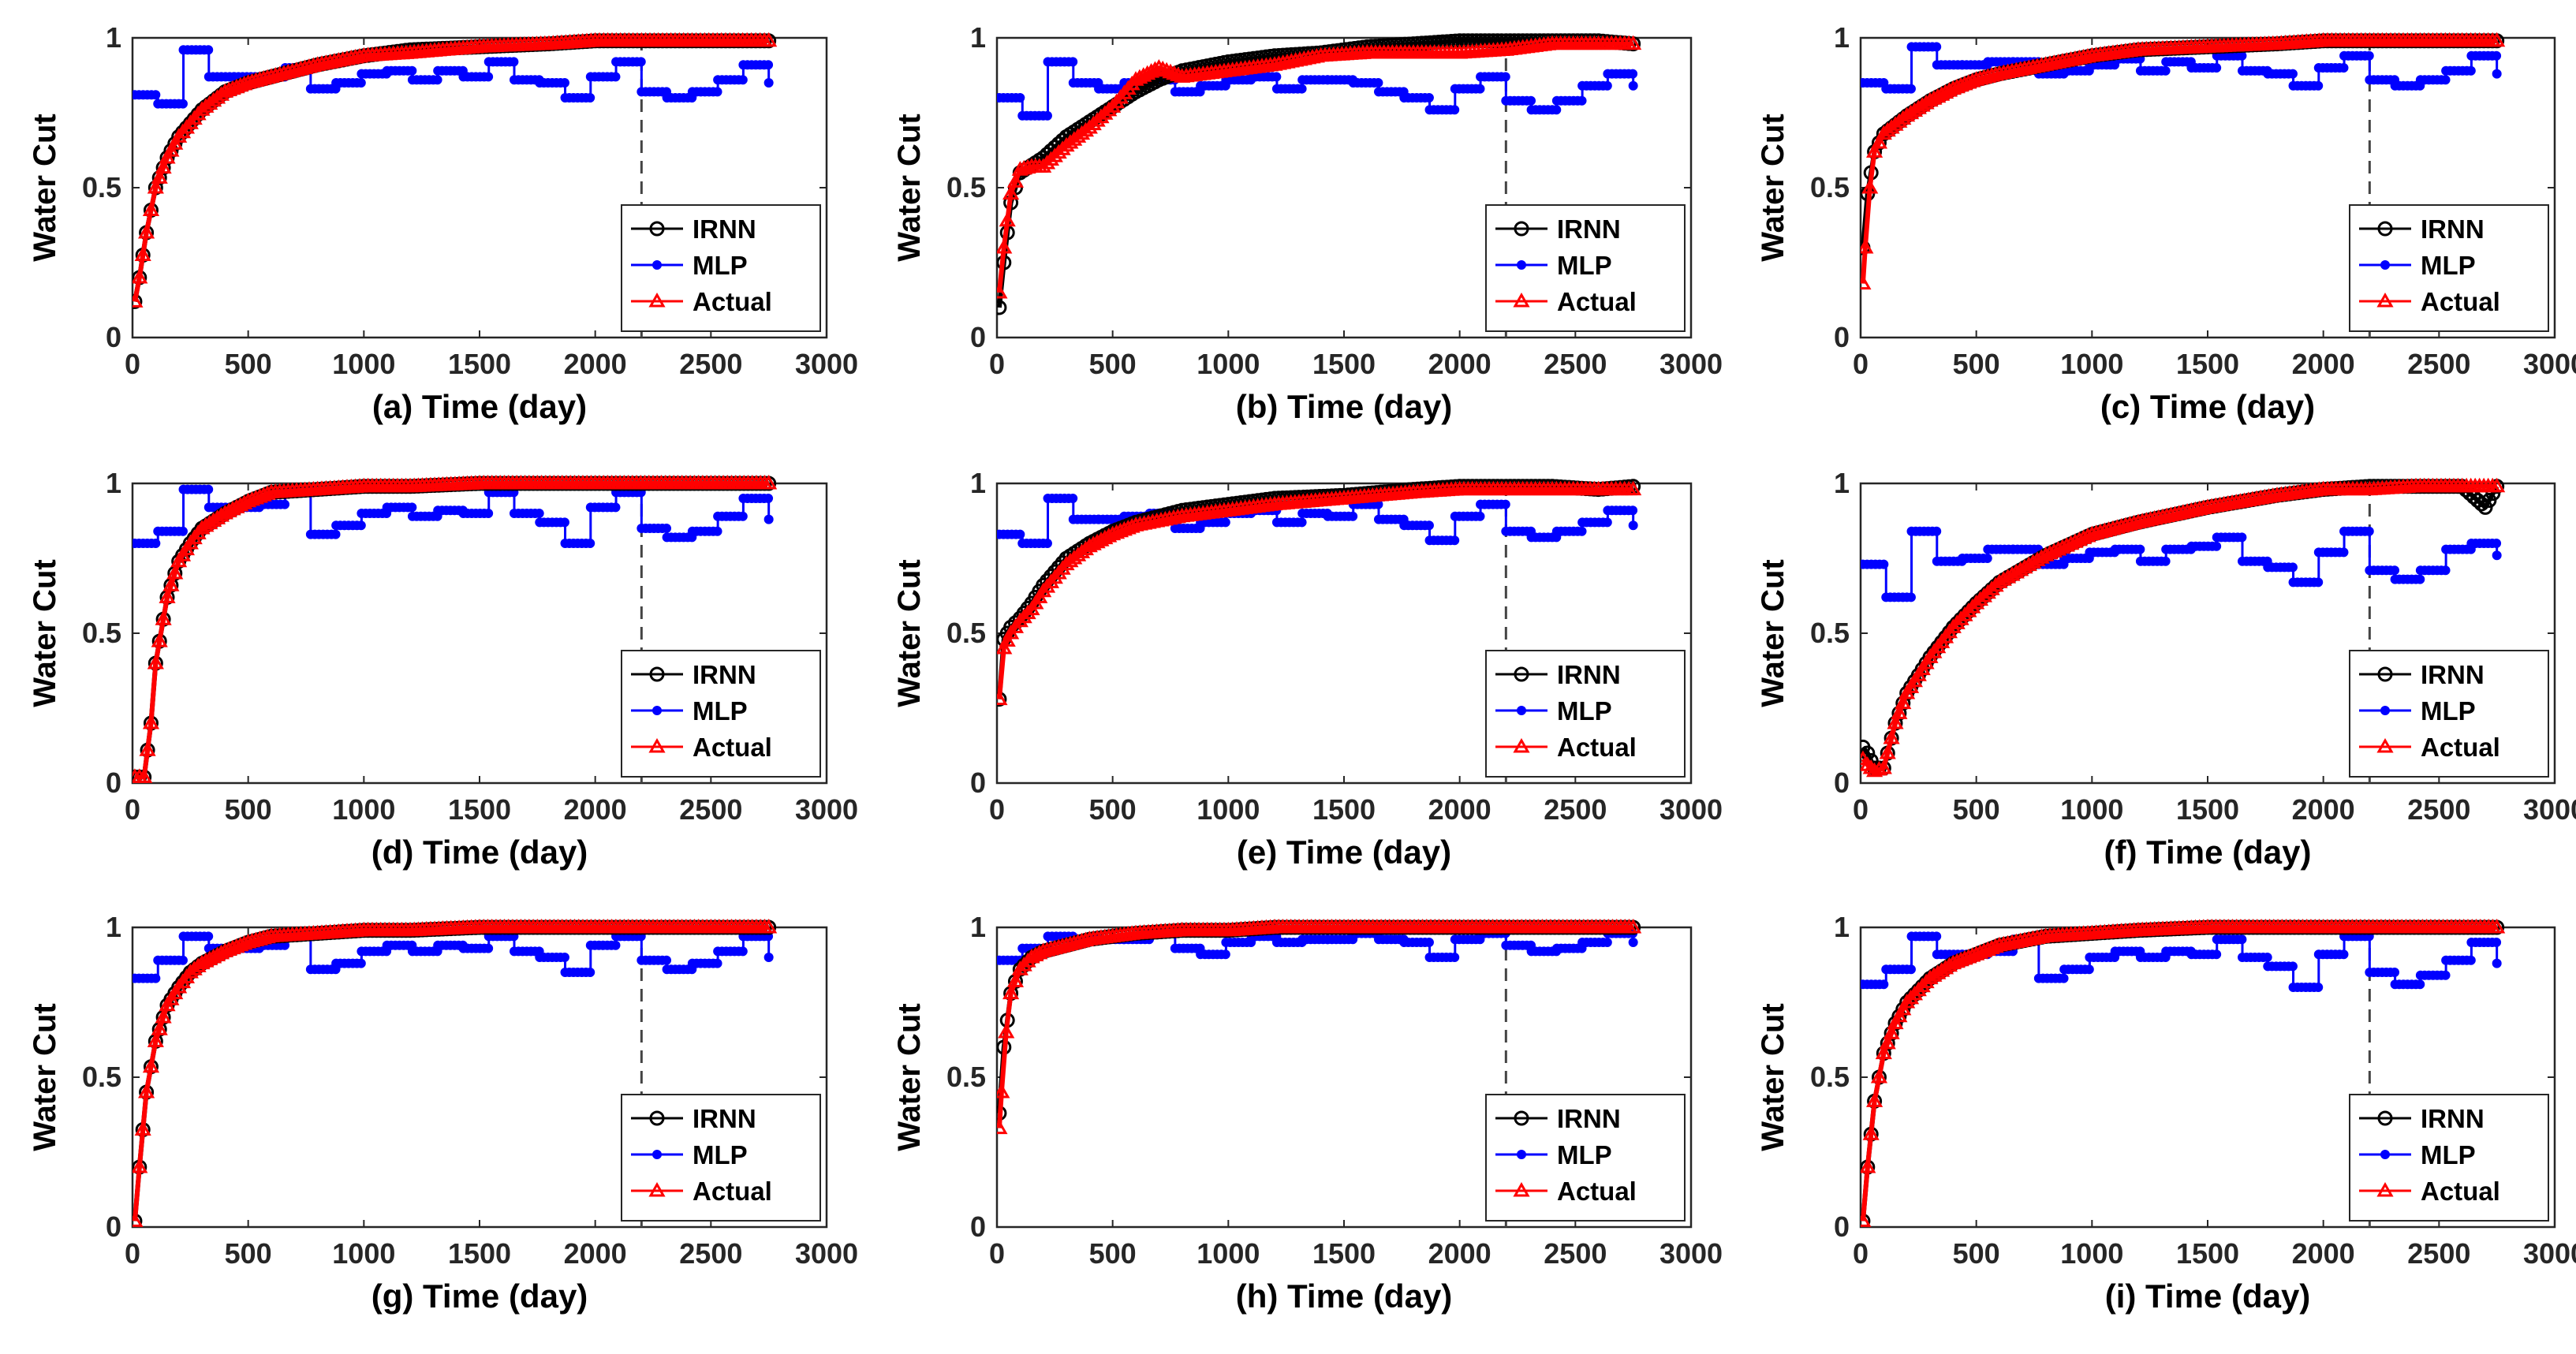 Image resolution: width=2576 pixels, height=1354 pixels. What do you see at coordinates (1589, 674) in the screenshot?
I see `legend-label: IRNN` at bounding box center [1589, 674].